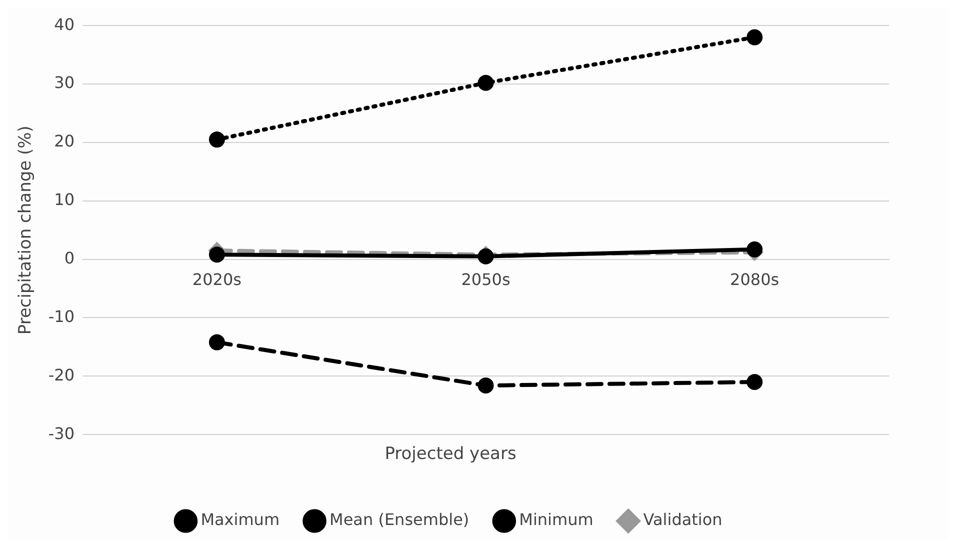 The height and width of the screenshot is (547, 957). Describe the element at coordinates (64, 200) in the screenshot. I see `y-tick-label: 10` at that location.